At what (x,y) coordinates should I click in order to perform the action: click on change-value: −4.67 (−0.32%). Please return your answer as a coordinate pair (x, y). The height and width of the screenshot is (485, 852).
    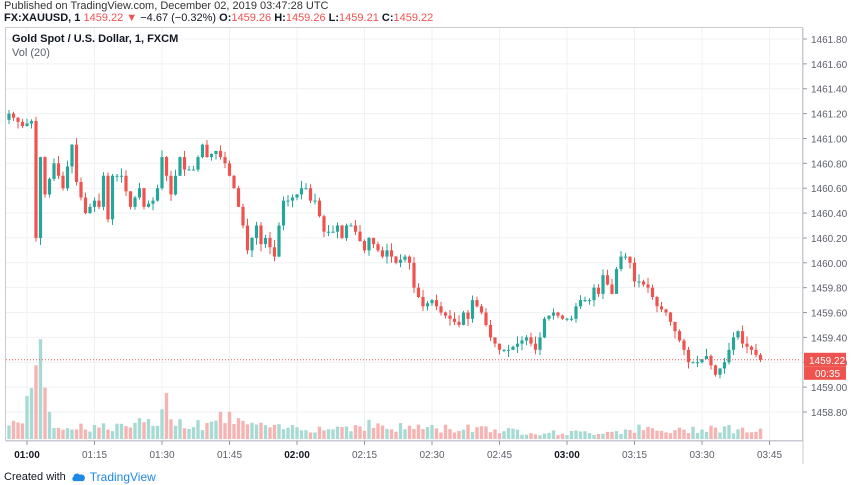
    Looking at the image, I should click on (178, 18).